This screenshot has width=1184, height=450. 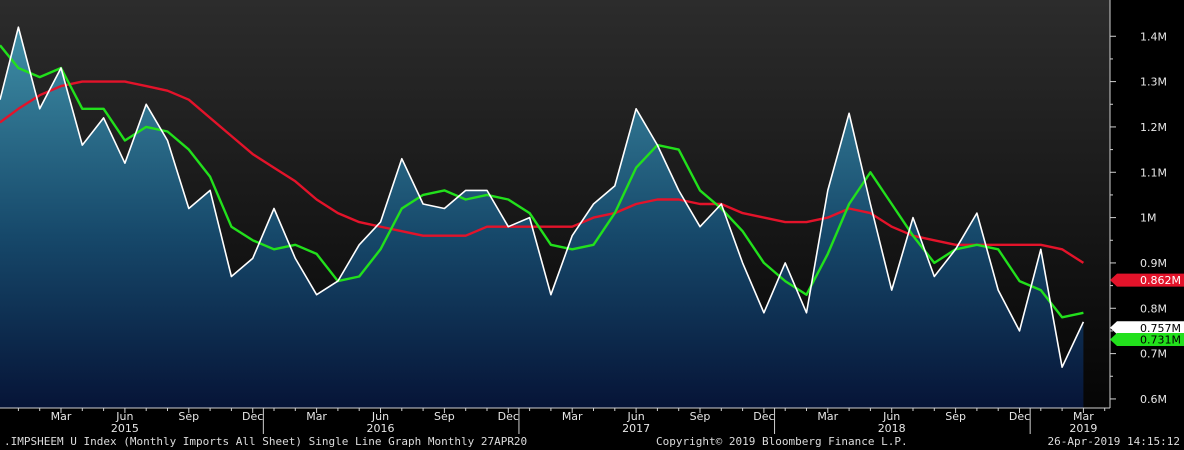 I want to click on y-tick-label: 1.2M, so click(x=1153, y=127).